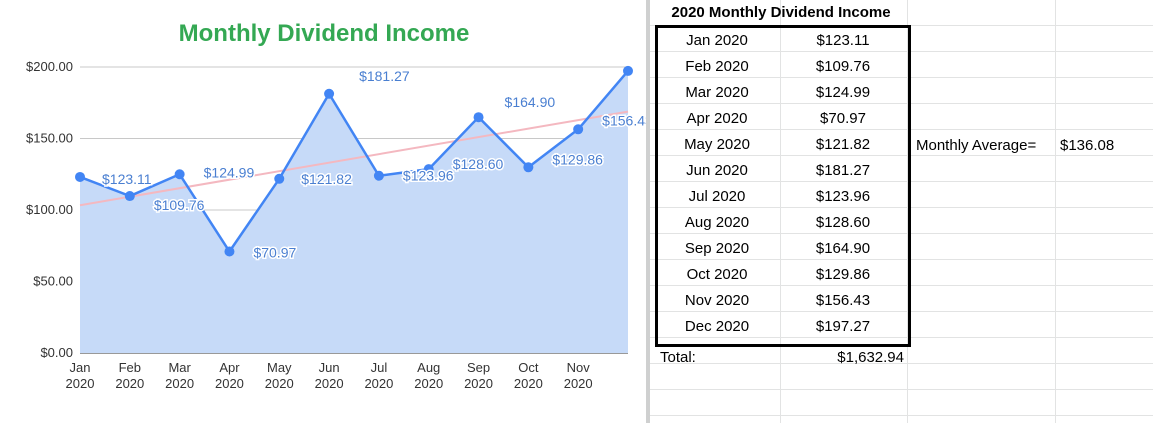  I want to click on data-label: $156.43, so click(626, 120).